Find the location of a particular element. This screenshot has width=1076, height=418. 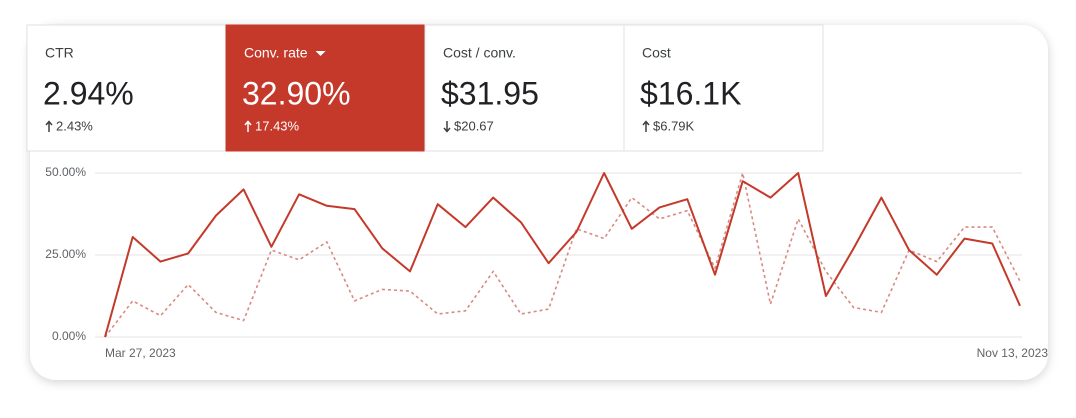

metric-card: CTR 2.94% 2.43% is located at coordinates (126, 88).